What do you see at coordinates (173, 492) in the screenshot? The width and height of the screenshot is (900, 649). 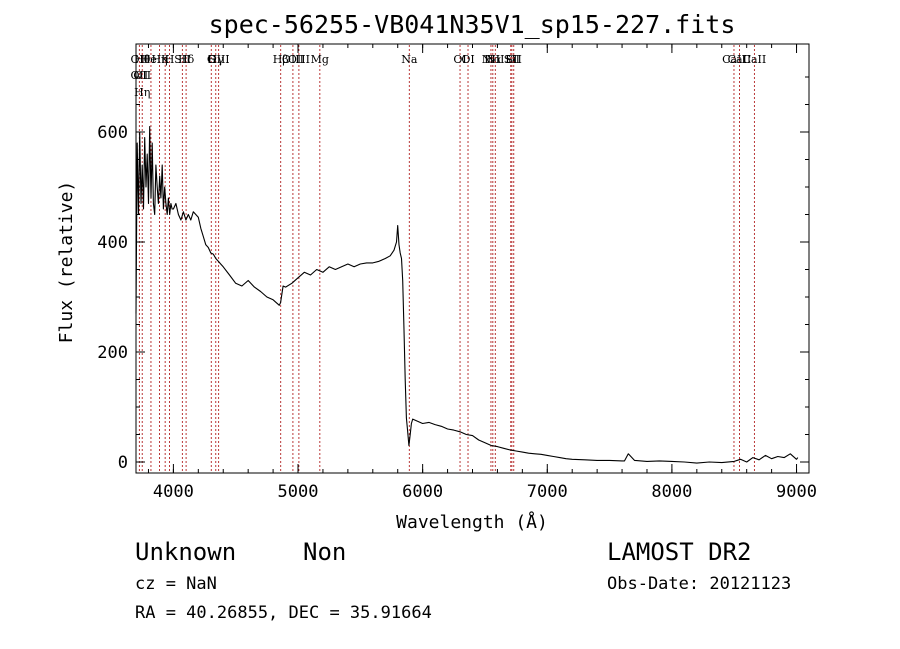 I see `x-tick-label: 4000` at bounding box center [173, 492].